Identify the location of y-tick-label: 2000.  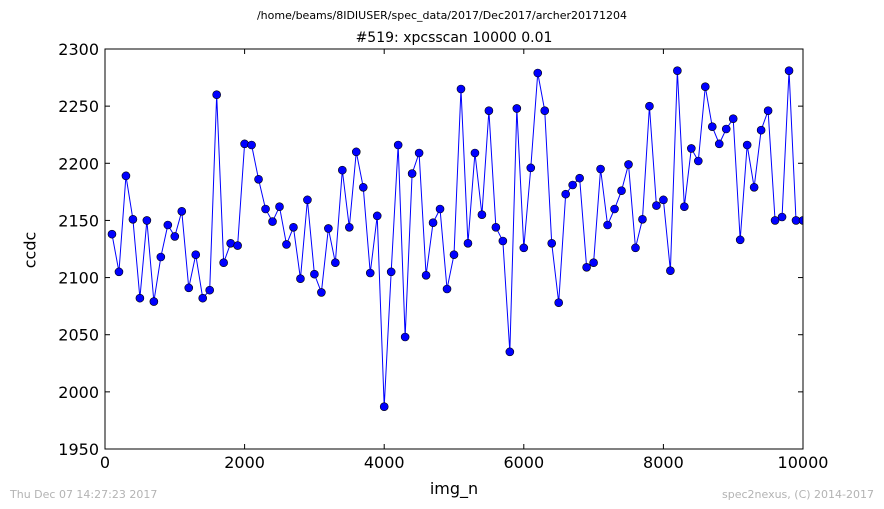
(78, 392).